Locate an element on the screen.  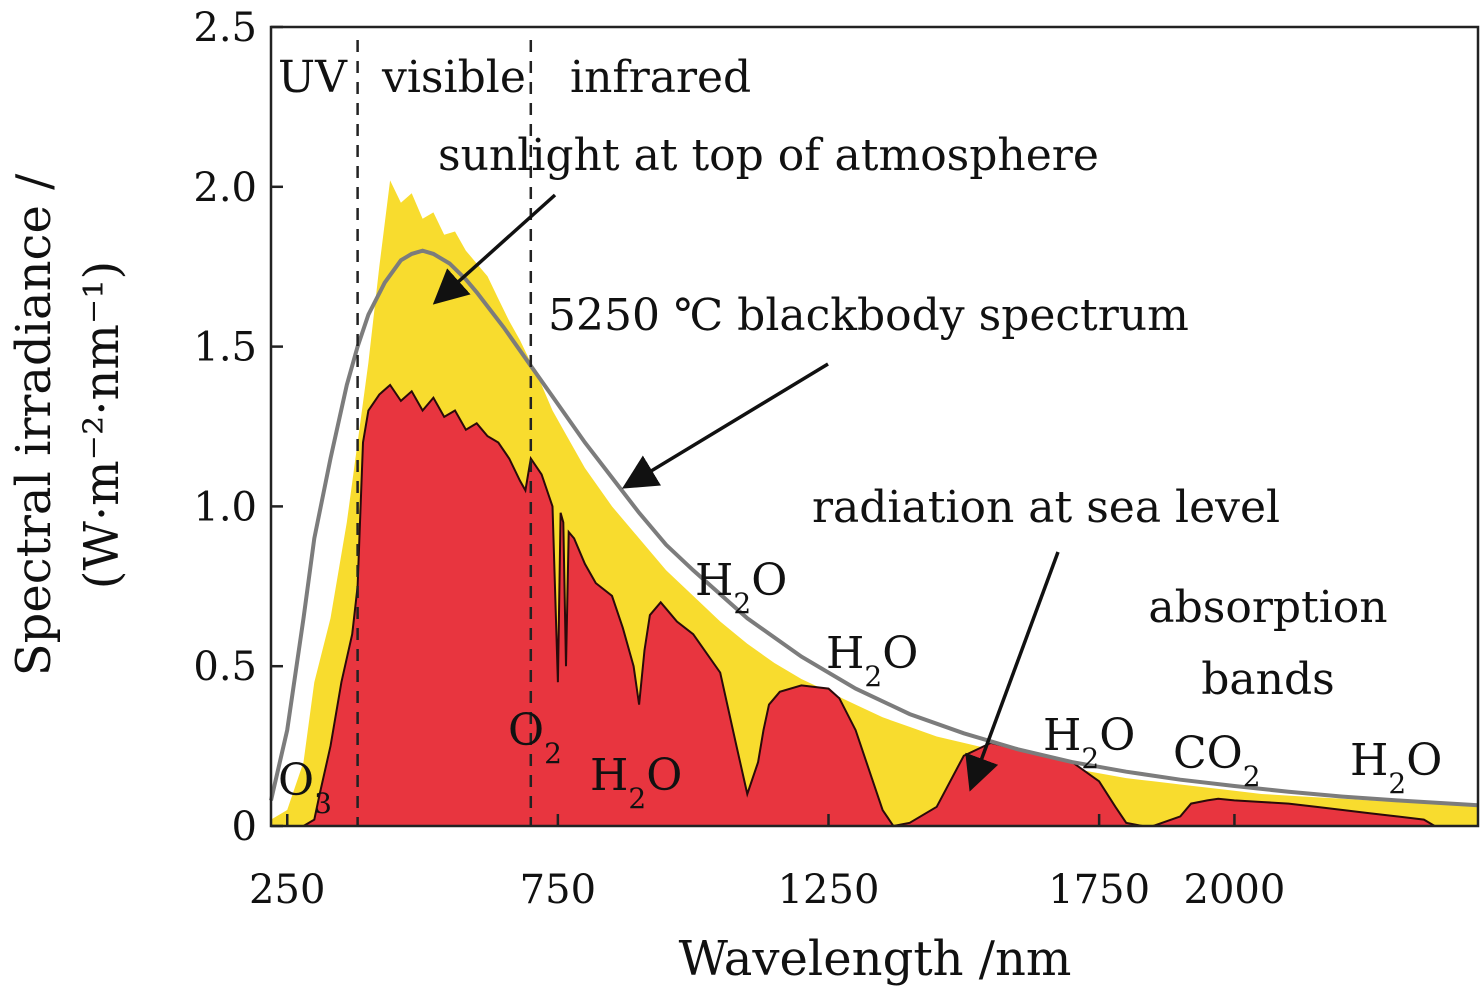
y-tick-label: 2.0 is located at coordinates (225, 188).